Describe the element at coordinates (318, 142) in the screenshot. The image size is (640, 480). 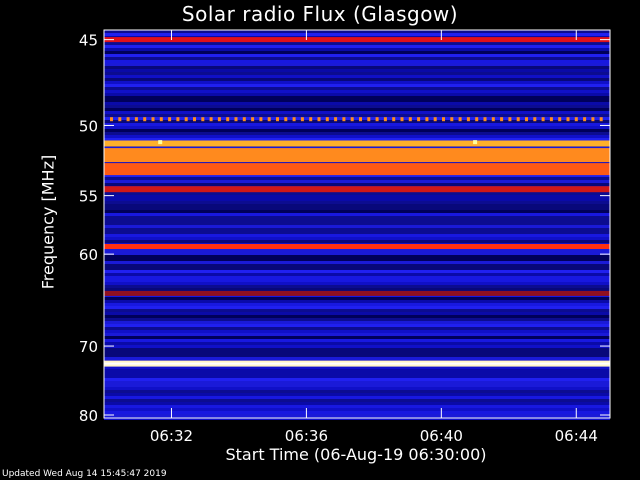
I see `interference-spots` at that location.